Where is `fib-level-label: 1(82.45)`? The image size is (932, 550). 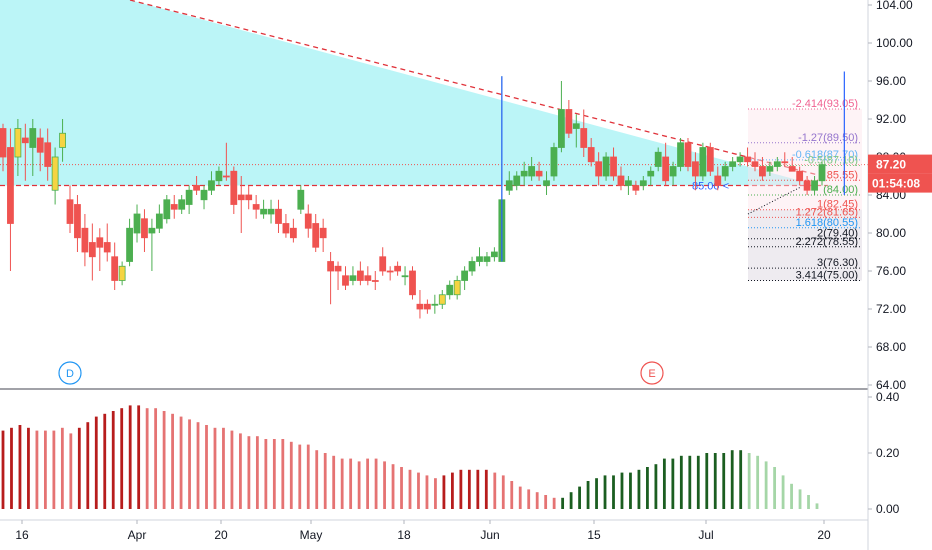 fib-level-label: 1(82.45) is located at coordinates (837, 205).